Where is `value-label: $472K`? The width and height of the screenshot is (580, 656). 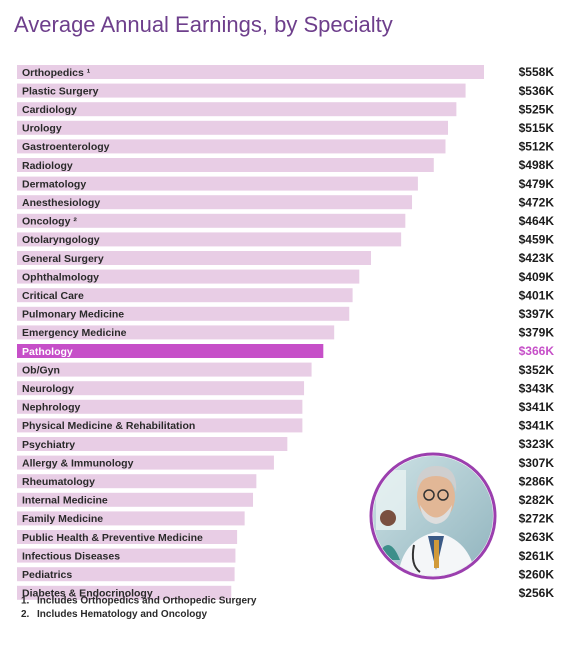
value-label: $472K is located at coordinates (537, 202).